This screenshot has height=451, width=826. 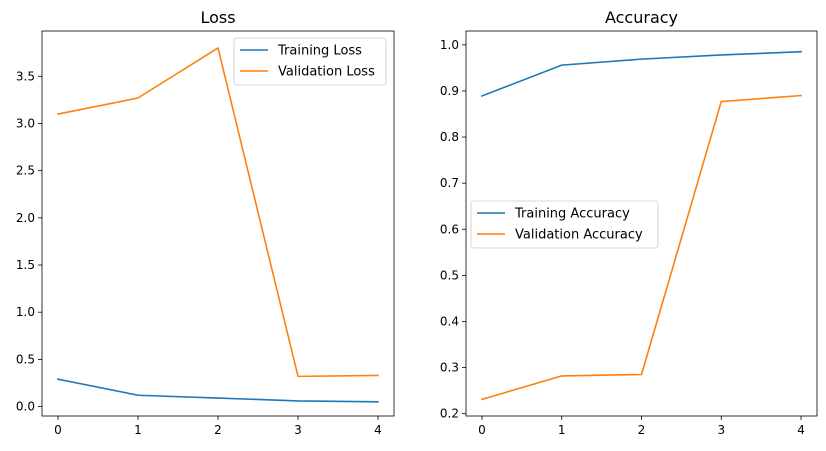 I want to click on loss-y-tick-label: 1.0, so click(x=25, y=312).